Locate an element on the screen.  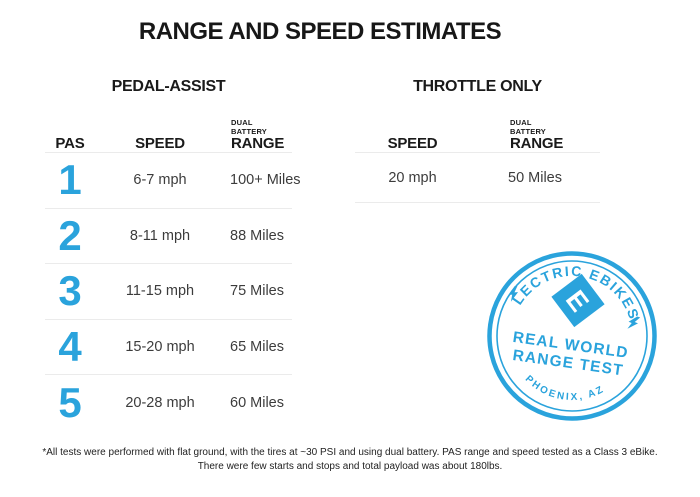
throttle-only-heading: THROTTLE ONLY is located at coordinates (477, 86).